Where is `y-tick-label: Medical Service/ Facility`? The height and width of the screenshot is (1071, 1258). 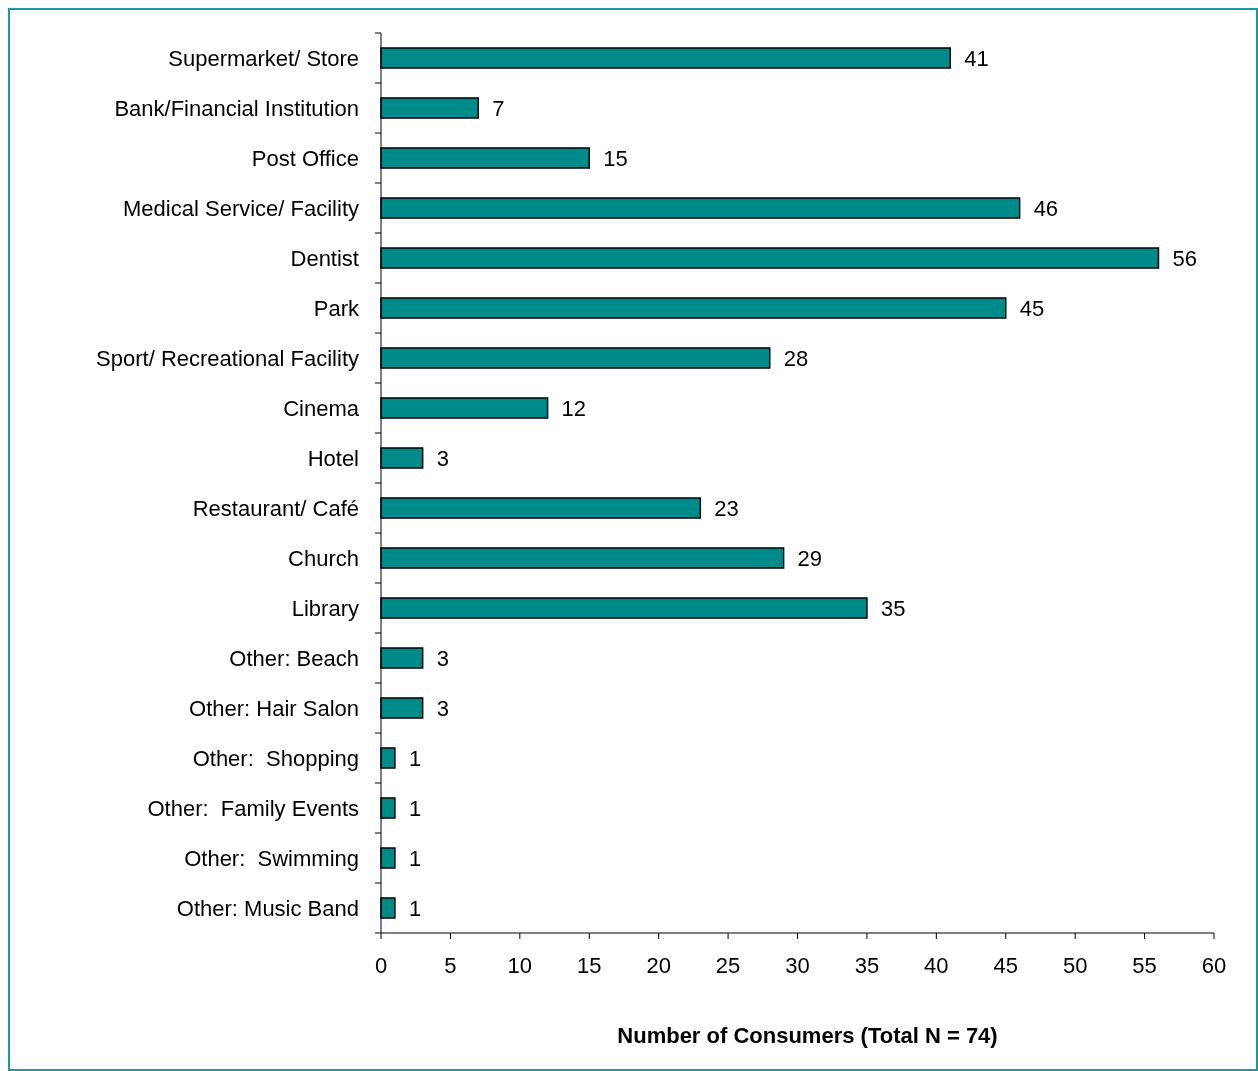 y-tick-label: Medical Service/ Facility is located at coordinates (241, 208).